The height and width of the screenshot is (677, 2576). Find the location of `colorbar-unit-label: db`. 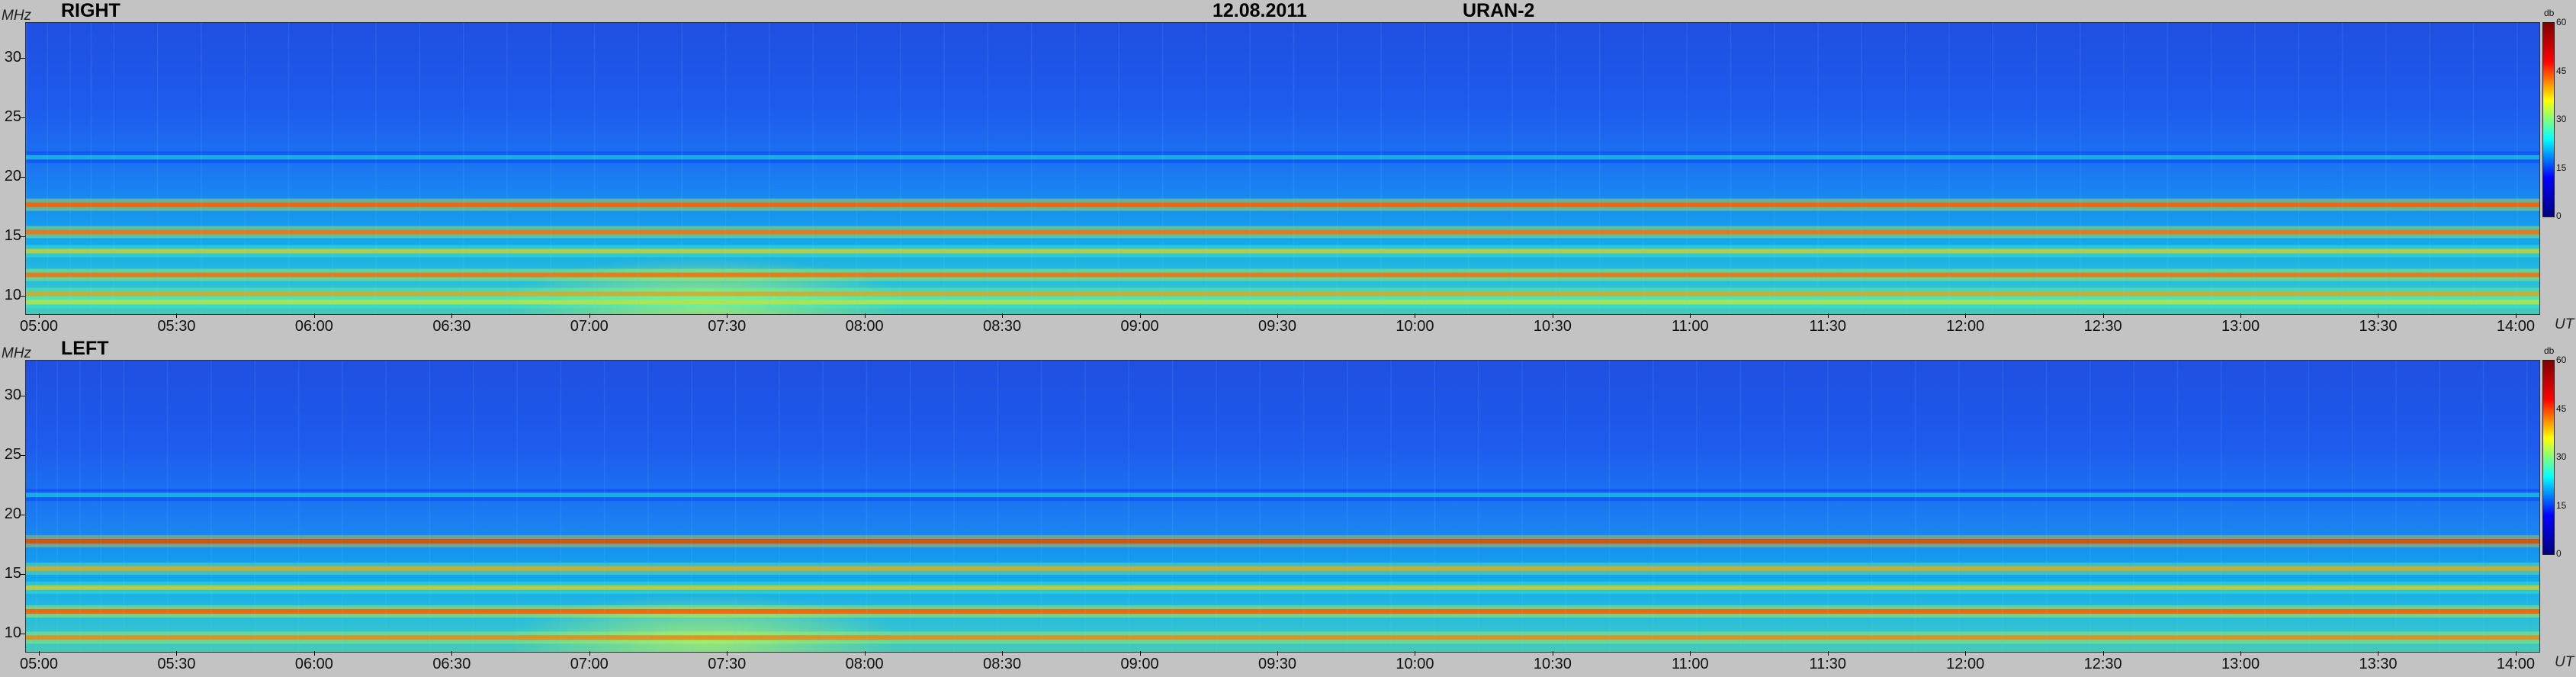

colorbar-unit-label: db is located at coordinates (2549, 350).